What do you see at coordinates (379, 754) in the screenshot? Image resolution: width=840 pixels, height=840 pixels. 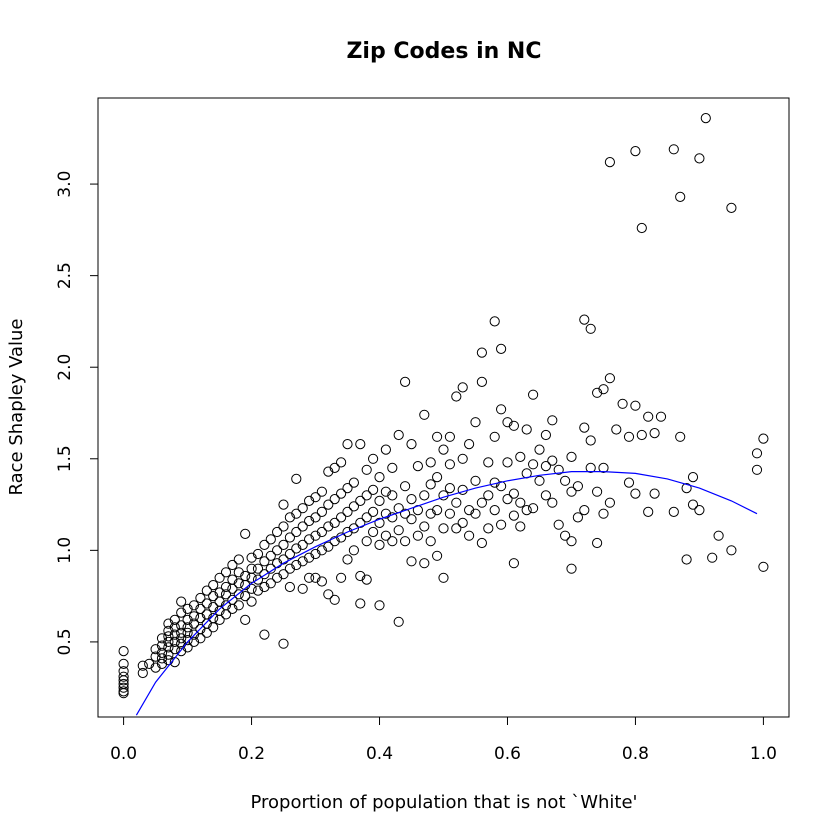 I see `x-tick-label: 0.4` at bounding box center [379, 754].